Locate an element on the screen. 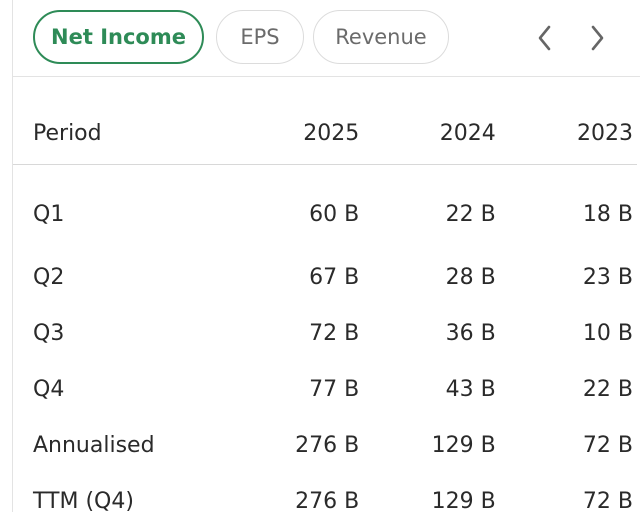 The height and width of the screenshot is (529, 640). next-button is located at coordinates (597, 38).